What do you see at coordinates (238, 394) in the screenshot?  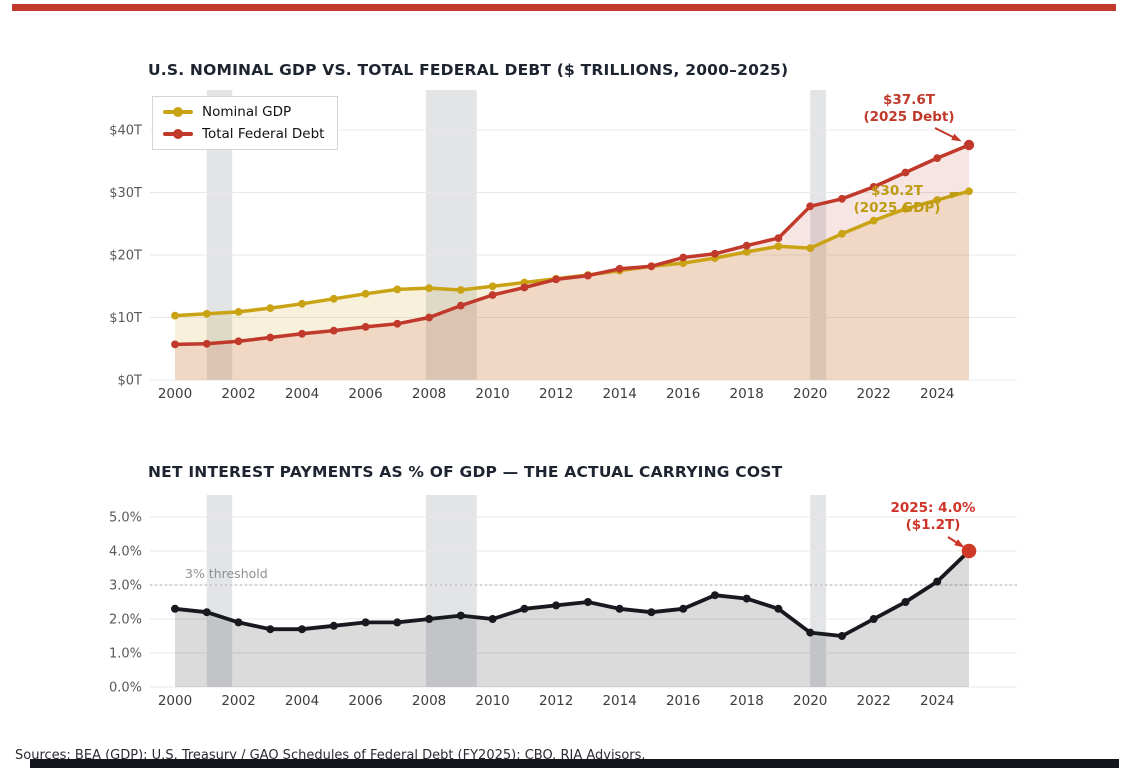 I see `x-tick-label: 2002` at bounding box center [238, 394].